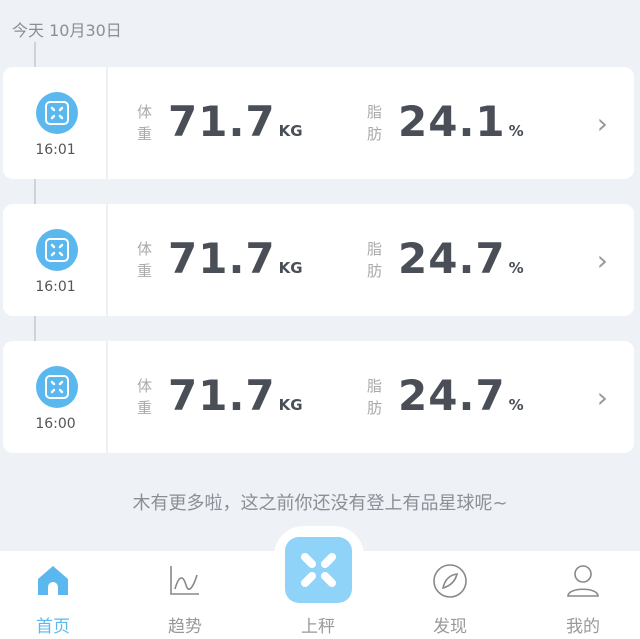  I want to click on nav-item-home, so click(53, 582).